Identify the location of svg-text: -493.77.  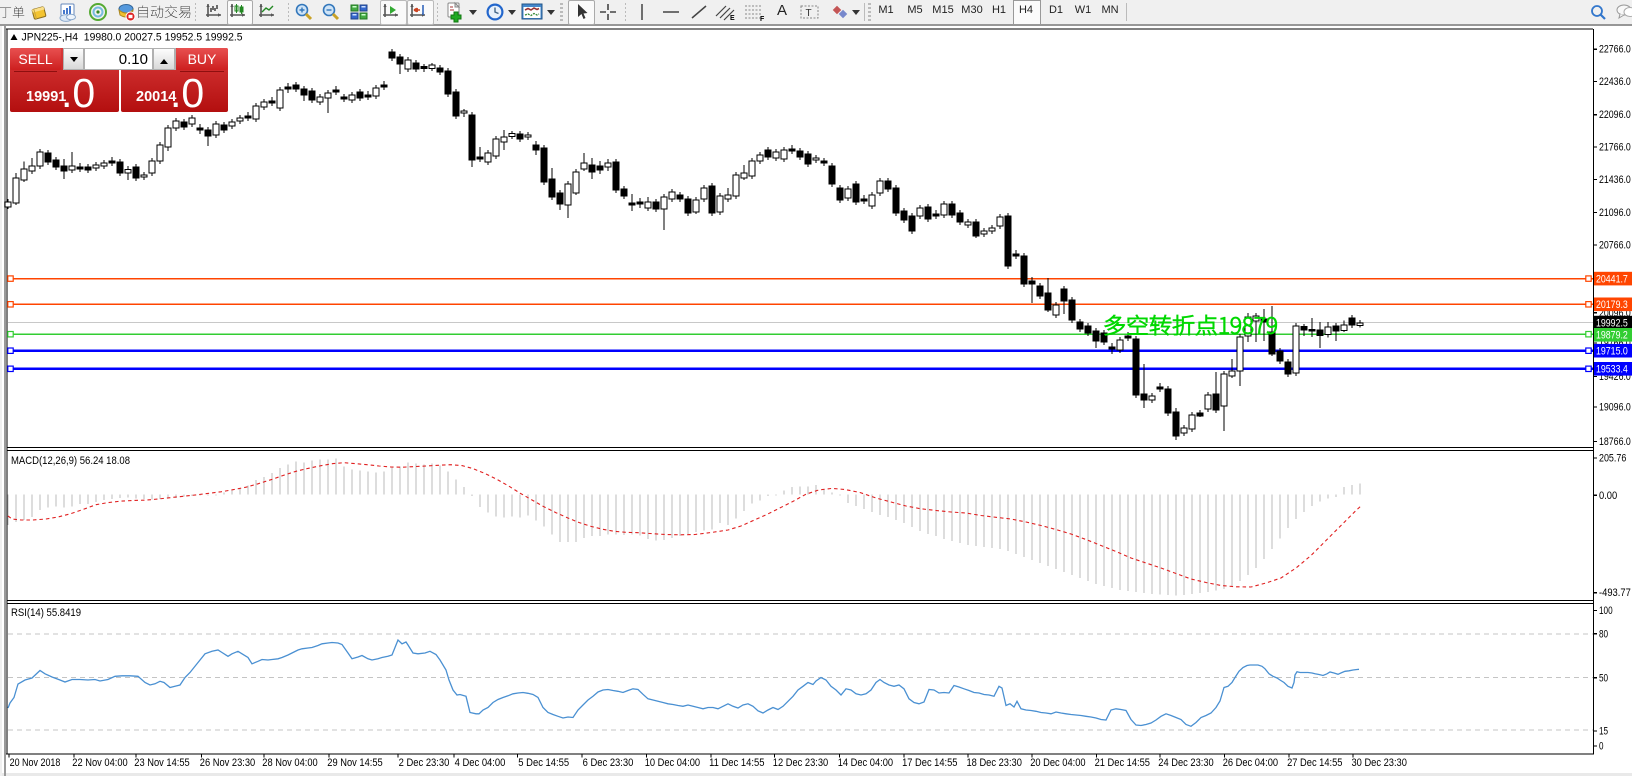
(1615, 593).